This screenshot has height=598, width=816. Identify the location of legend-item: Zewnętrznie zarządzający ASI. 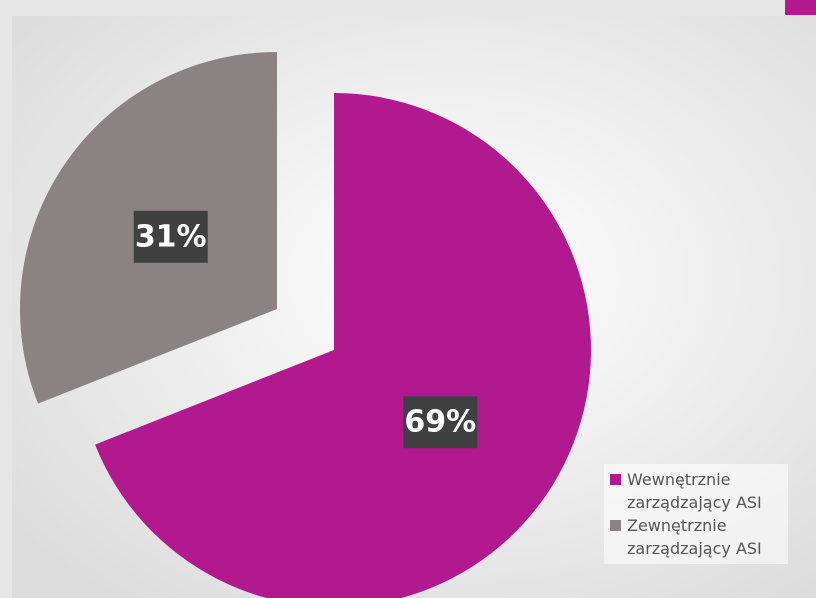
(696, 537).